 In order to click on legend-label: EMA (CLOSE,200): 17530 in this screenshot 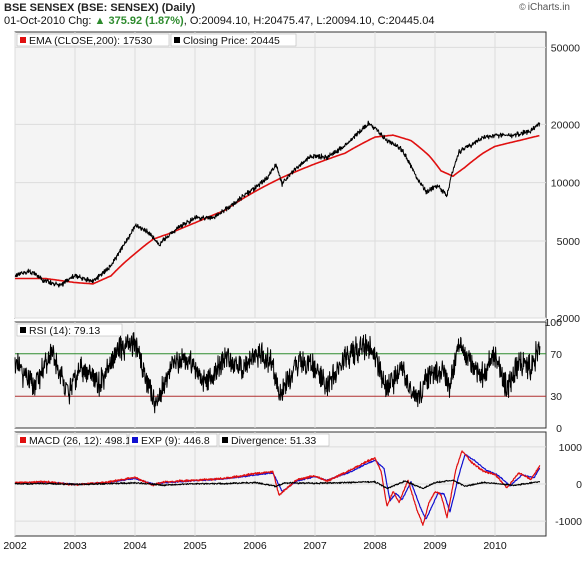, I will do `click(90, 41)`.